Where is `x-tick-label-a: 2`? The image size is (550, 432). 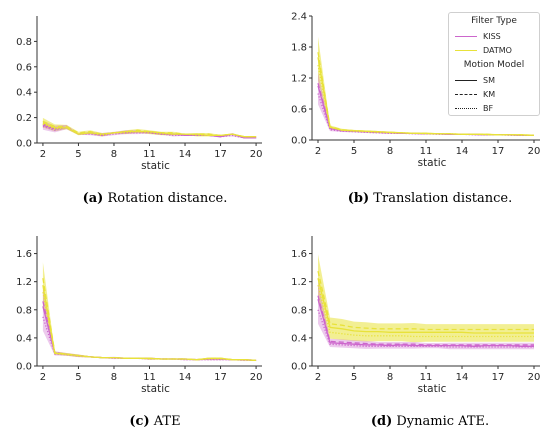
x-tick-label-a: 2 is located at coordinates (43, 154).